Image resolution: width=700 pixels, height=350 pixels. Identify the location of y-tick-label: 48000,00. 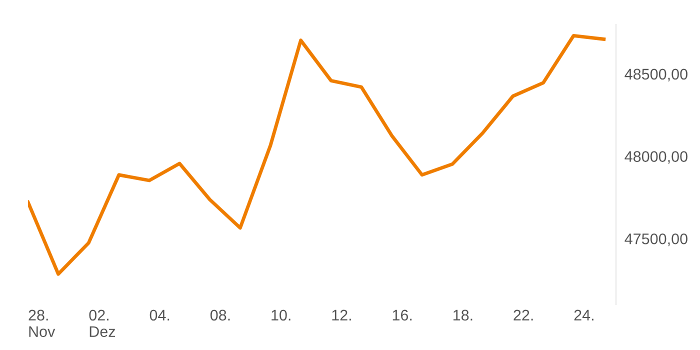
(656, 157).